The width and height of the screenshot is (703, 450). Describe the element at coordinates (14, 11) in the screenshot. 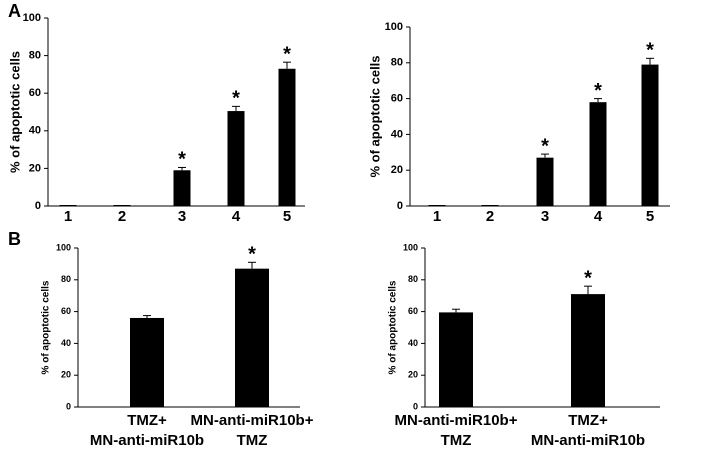

I see `panel-label: A` at that location.